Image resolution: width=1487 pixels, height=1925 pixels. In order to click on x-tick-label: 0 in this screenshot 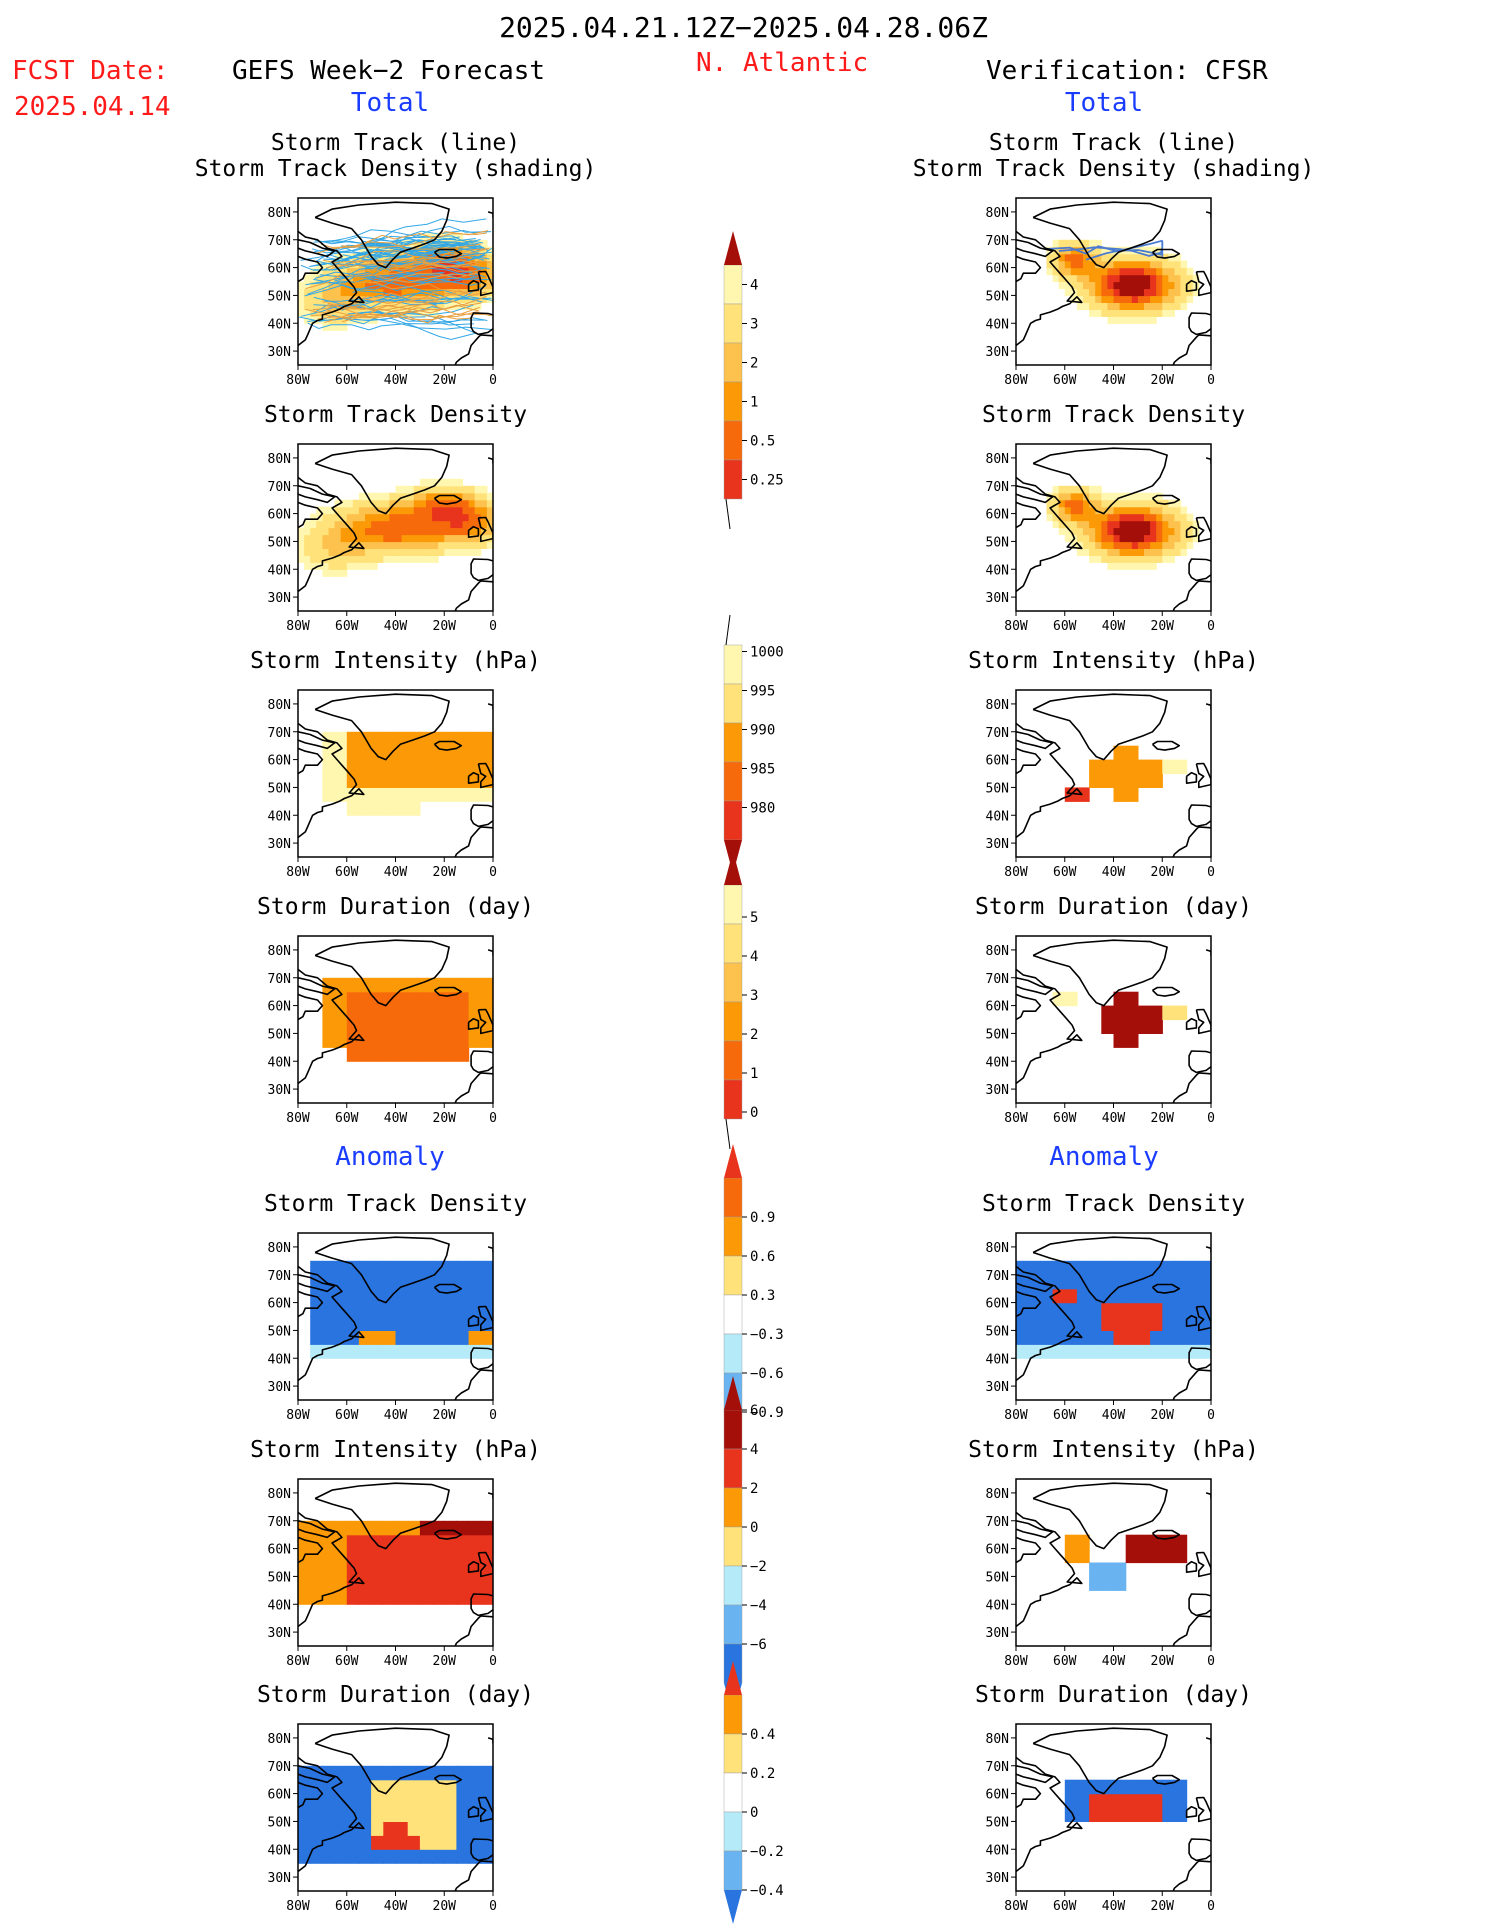, I will do `click(493, 1118)`.